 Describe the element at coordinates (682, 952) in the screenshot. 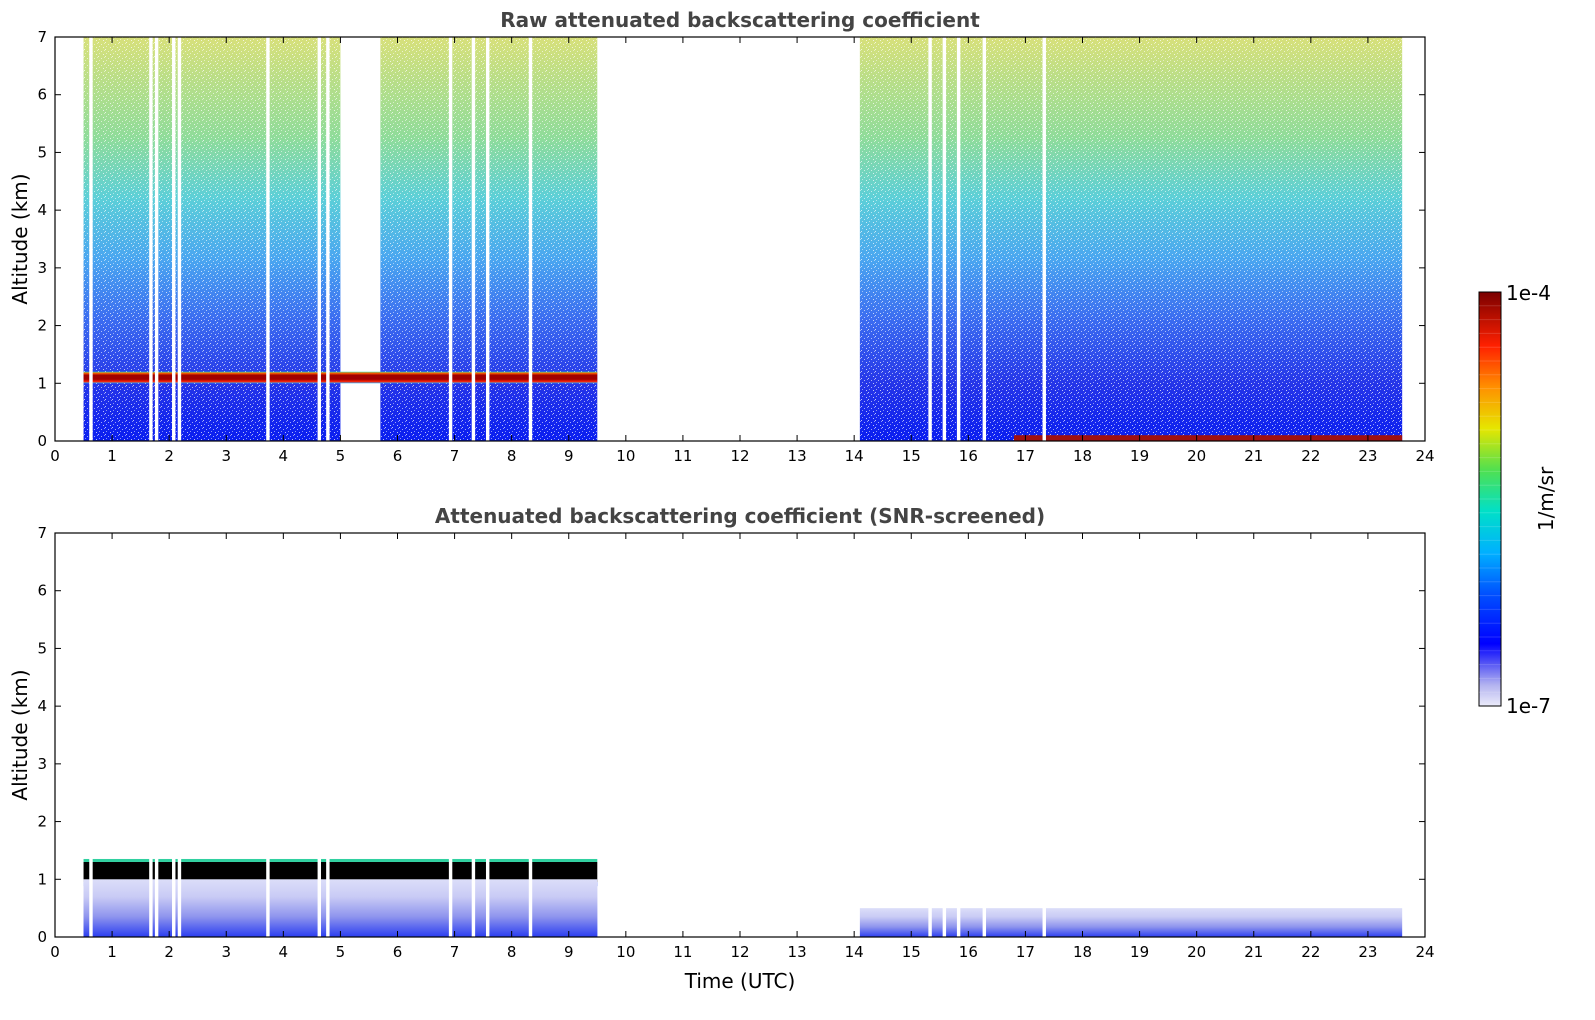

I see `screened-x-tick-label-11: 11` at that location.